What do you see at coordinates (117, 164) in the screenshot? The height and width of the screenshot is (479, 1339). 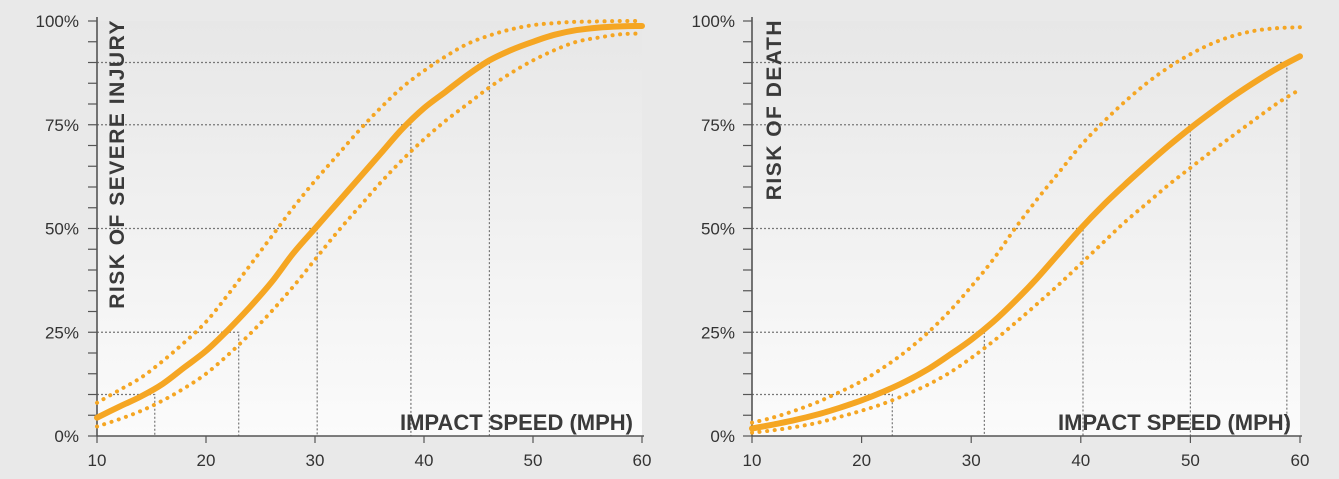 I see `y-axis-title: RISK OF SEVERE INJURY` at bounding box center [117, 164].